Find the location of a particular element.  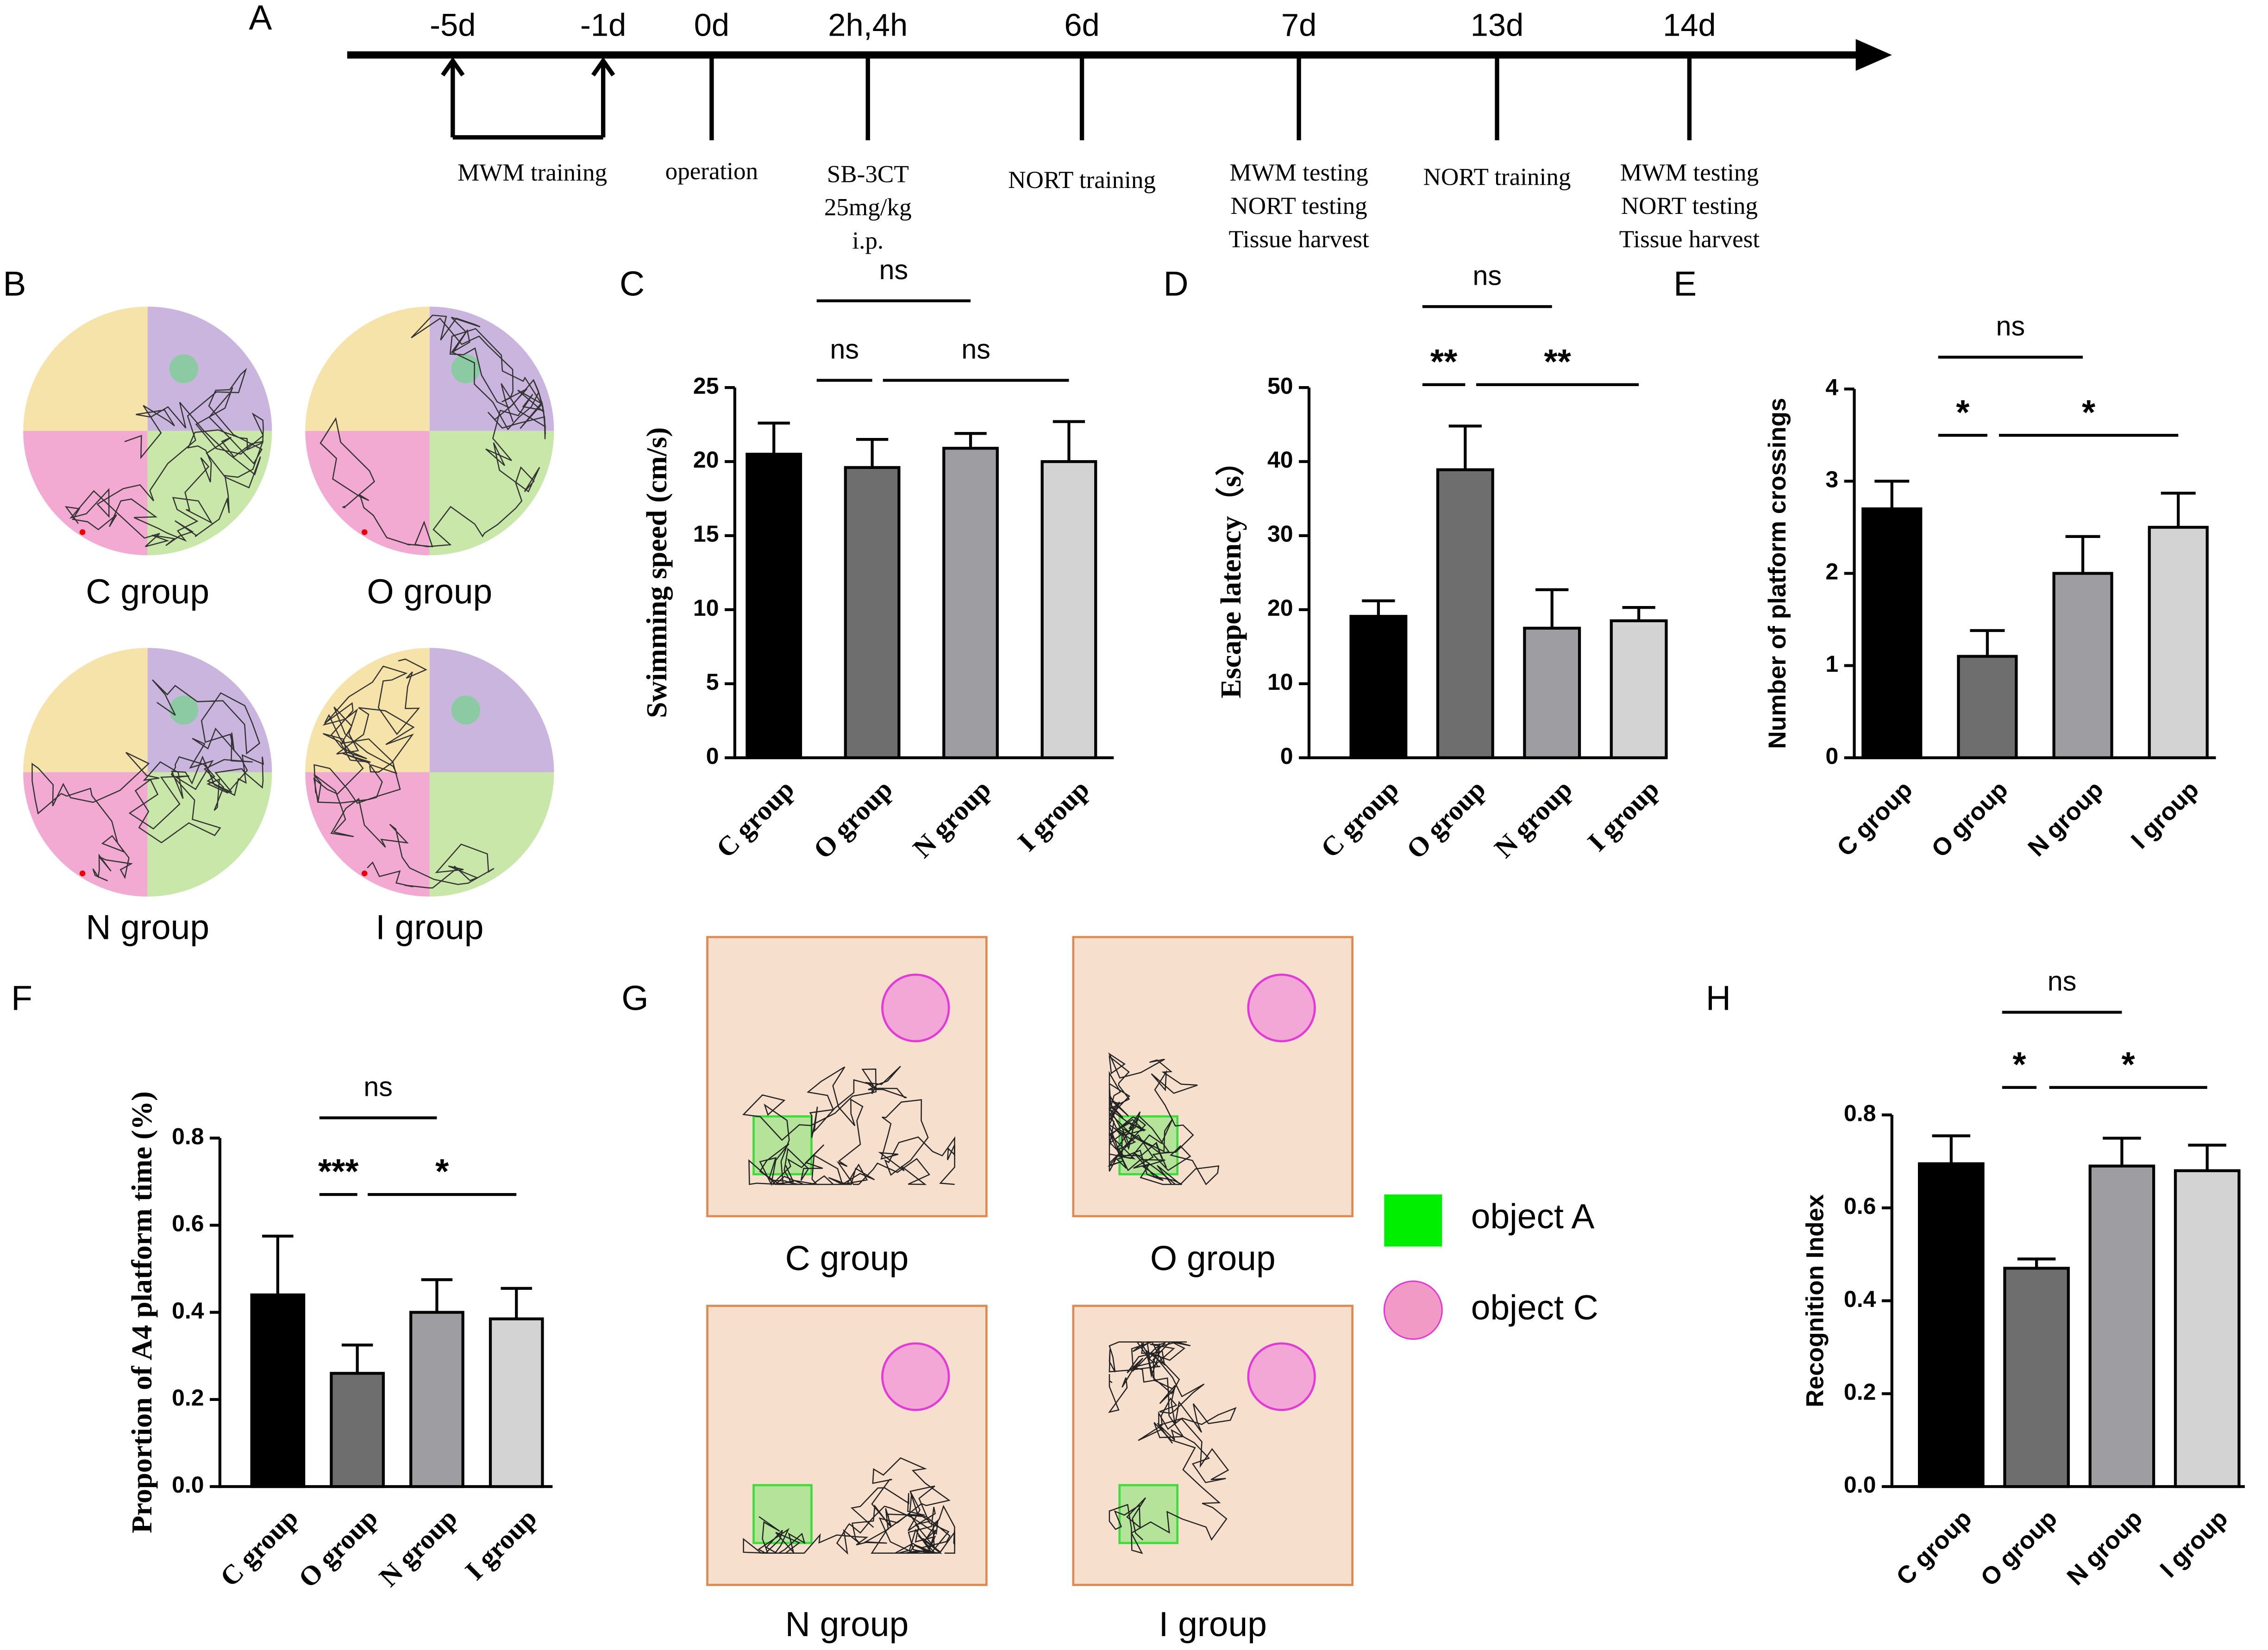

time-label: 6d is located at coordinates (1081, 25).